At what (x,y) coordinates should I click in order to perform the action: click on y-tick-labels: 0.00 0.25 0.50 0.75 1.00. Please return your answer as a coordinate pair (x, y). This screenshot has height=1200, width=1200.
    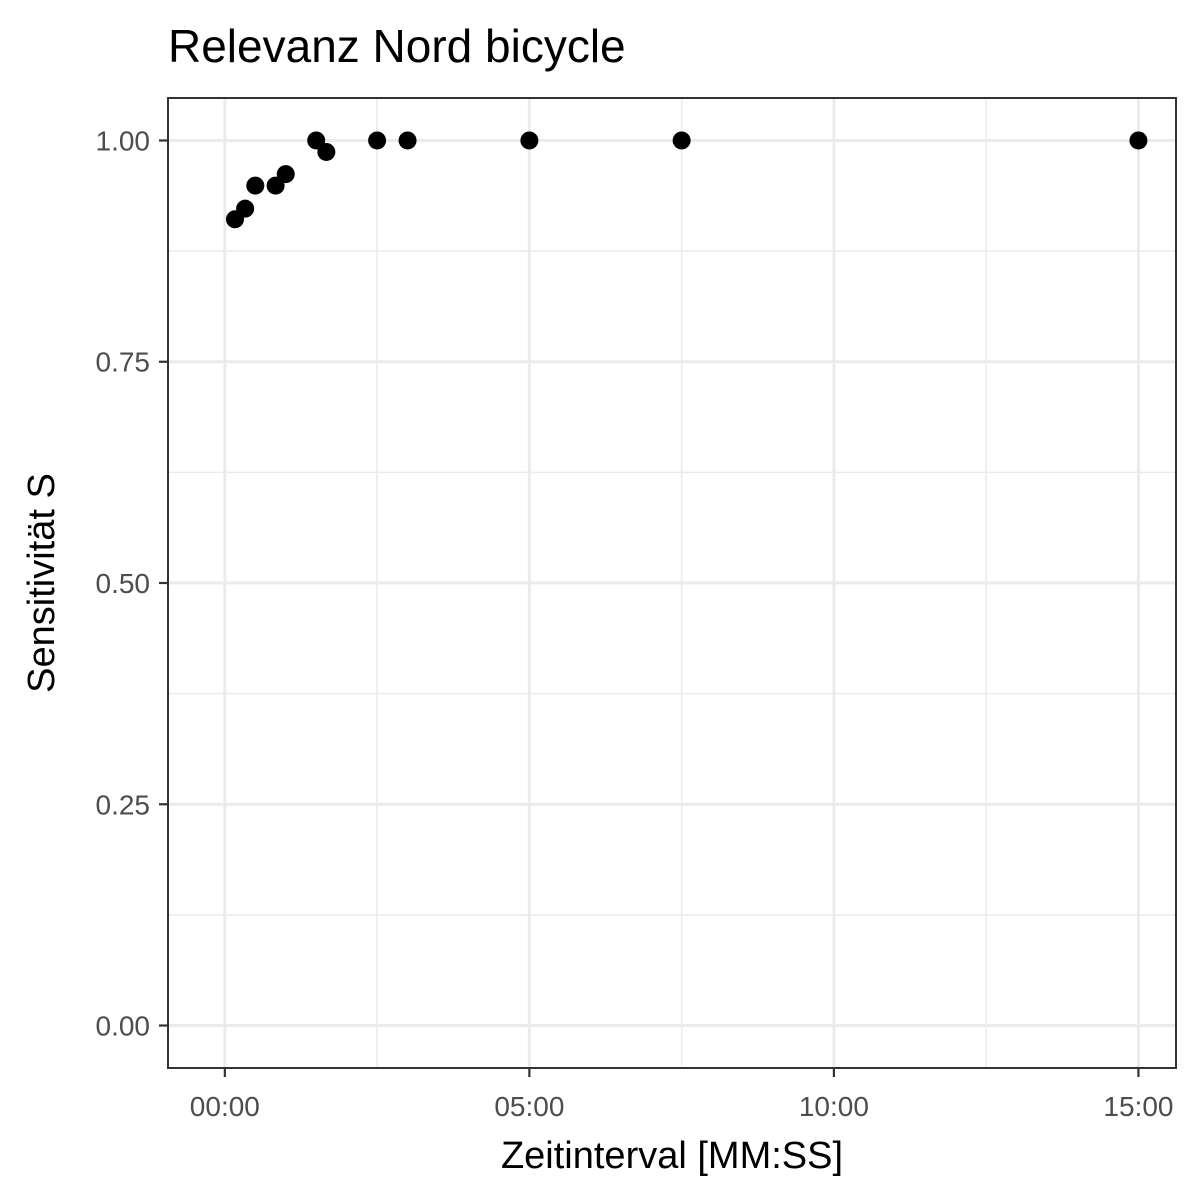
    Looking at the image, I should click on (123, 583).